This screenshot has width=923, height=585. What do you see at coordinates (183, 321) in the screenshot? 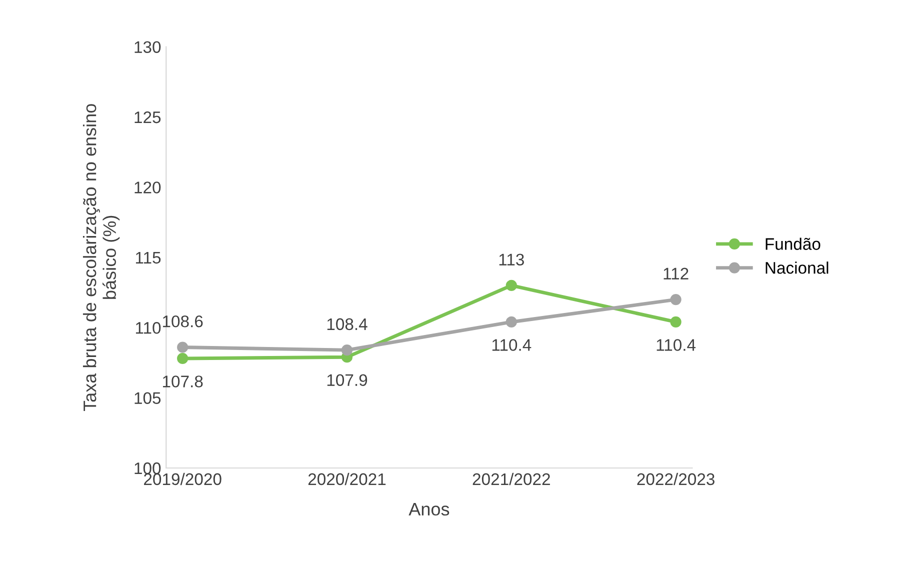
I see `data-label: 108.6` at bounding box center [183, 321].